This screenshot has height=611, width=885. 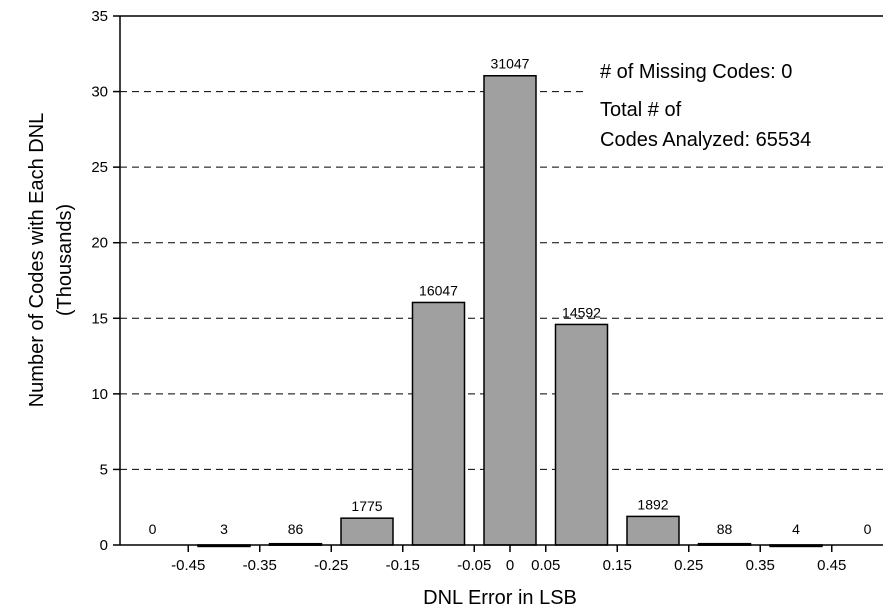 I want to click on bar-value-label: 1775, so click(x=366, y=506).